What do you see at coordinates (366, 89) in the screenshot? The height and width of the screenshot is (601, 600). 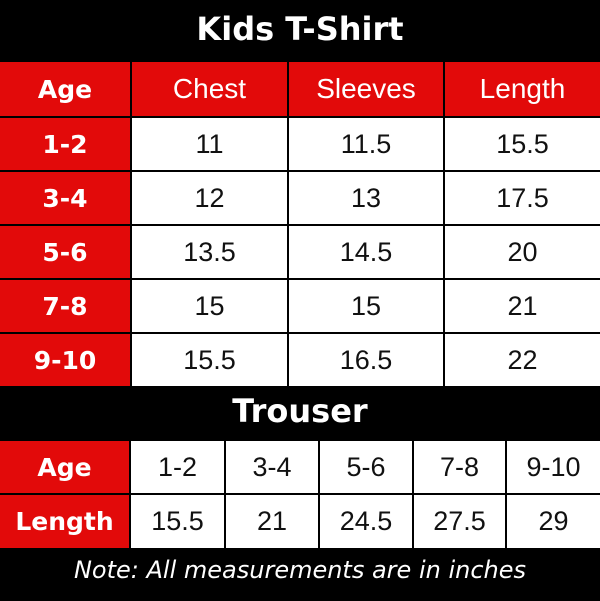 I see `header-cell: Sleeves` at bounding box center [366, 89].